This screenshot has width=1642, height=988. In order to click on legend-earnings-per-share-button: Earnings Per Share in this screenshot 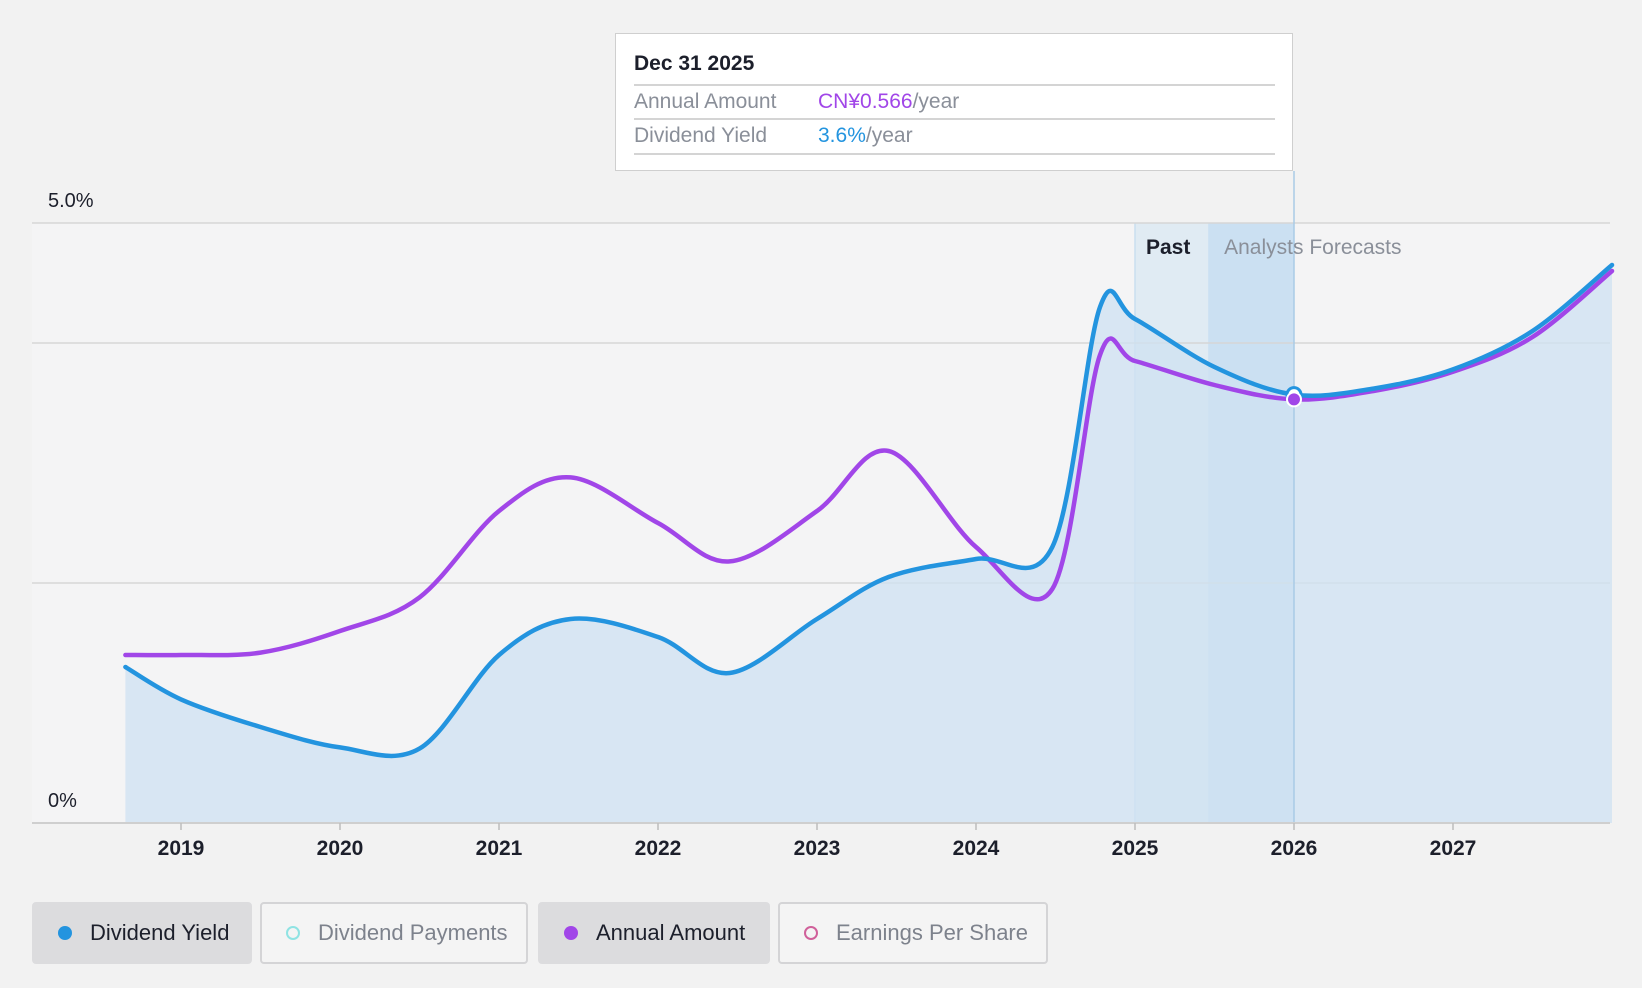, I will do `click(913, 933)`.